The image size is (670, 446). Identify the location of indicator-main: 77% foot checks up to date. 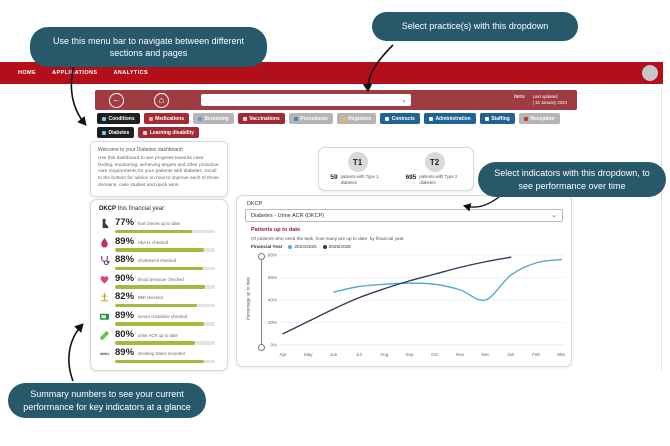
(167, 225).